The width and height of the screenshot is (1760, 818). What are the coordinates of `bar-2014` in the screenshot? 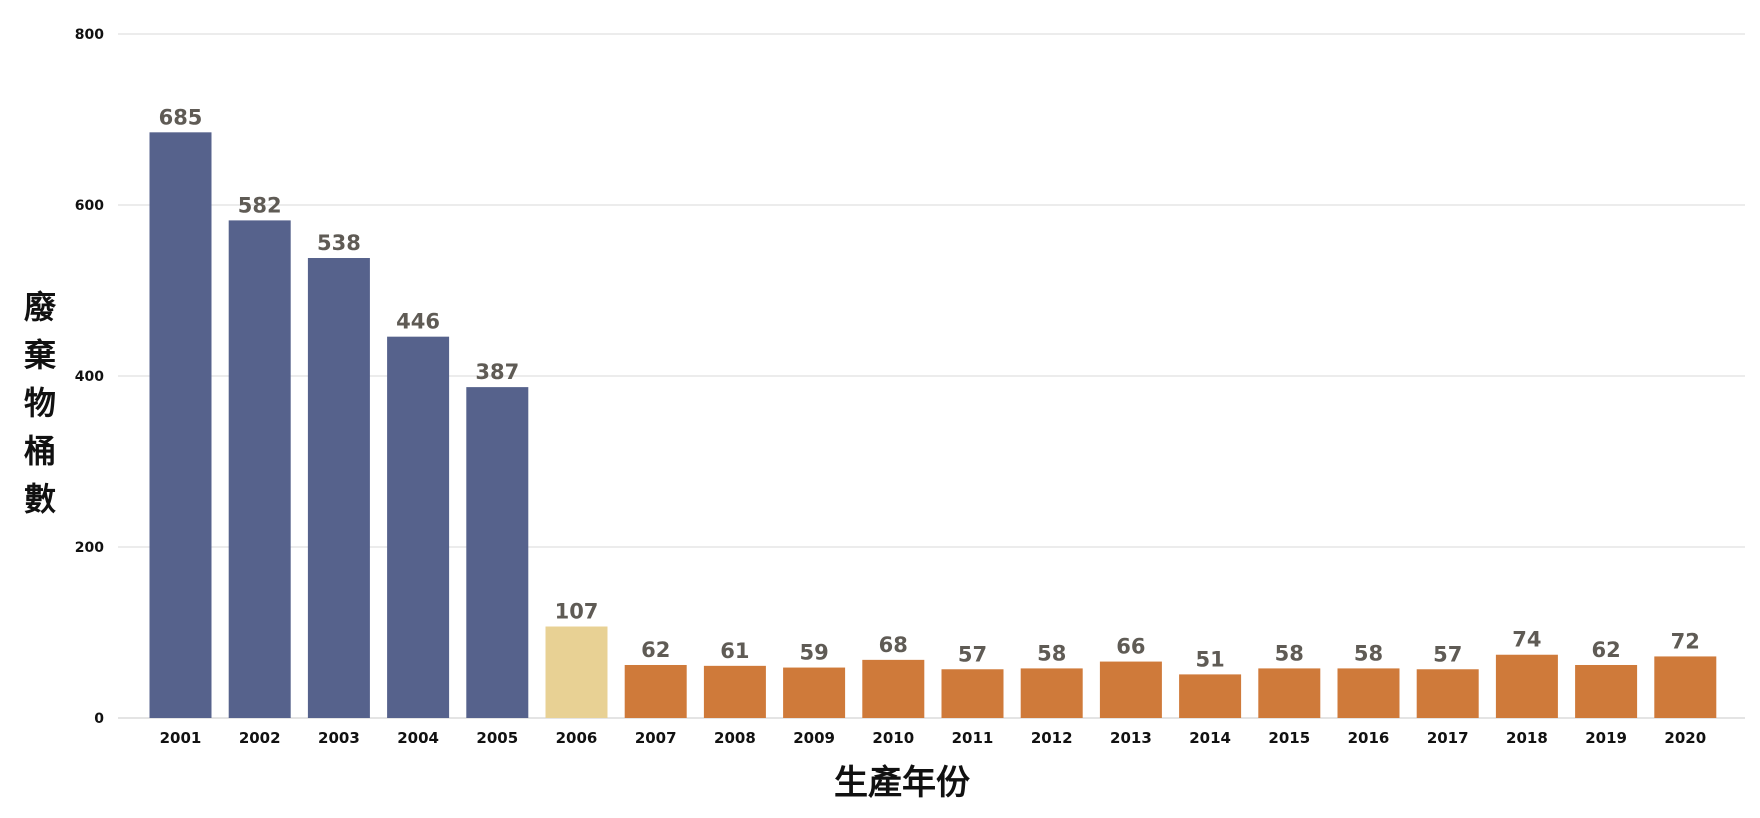 It's located at (1210, 696).